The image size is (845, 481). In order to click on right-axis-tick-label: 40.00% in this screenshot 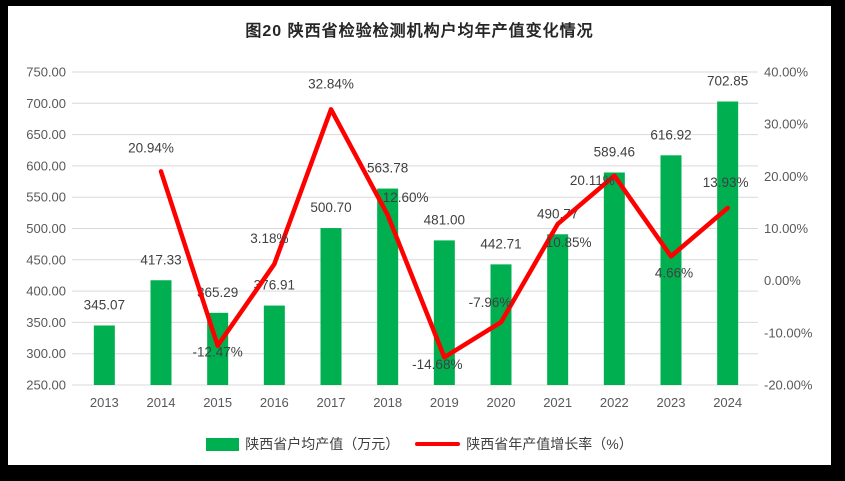, I will do `click(786, 72)`.